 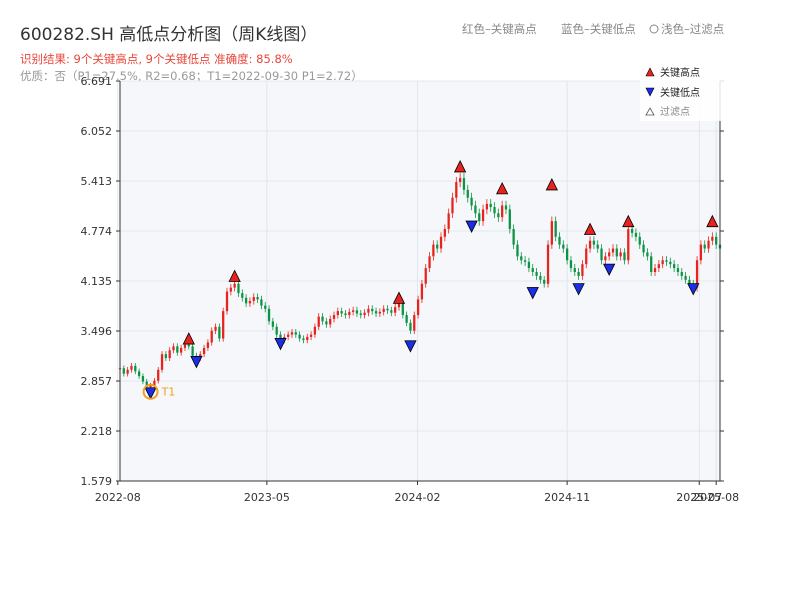 I want to click on top-legend-blue: 蓝色–关键低点, so click(x=598, y=29).